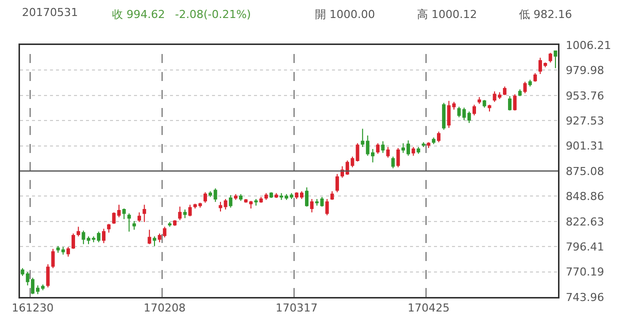 Image resolution: width=640 pixels, height=325 pixels. Describe the element at coordinates (138, 14) in the screenshot. I see `text: 收 994.62` at that location.